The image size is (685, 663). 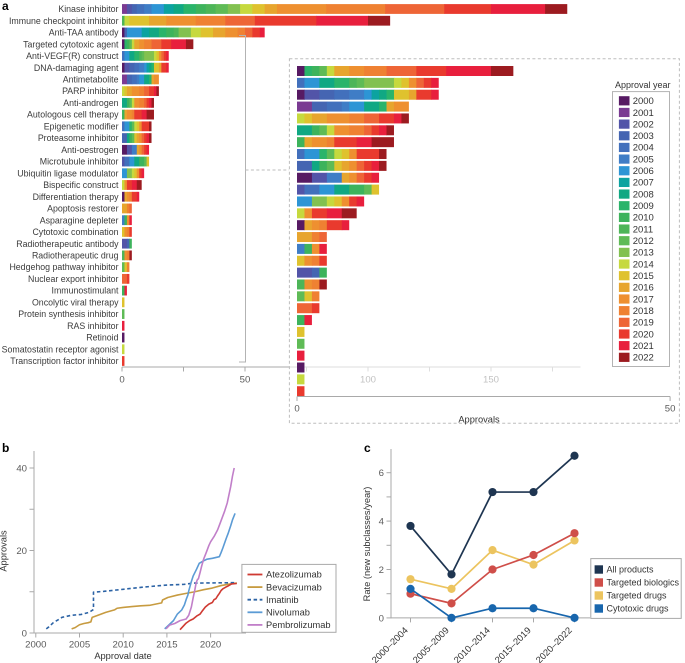 What do you see at coordinates (90, 91) in the screenshot?
I see `svg-text: PARP inhibitor` at bounding box center [90, 91].